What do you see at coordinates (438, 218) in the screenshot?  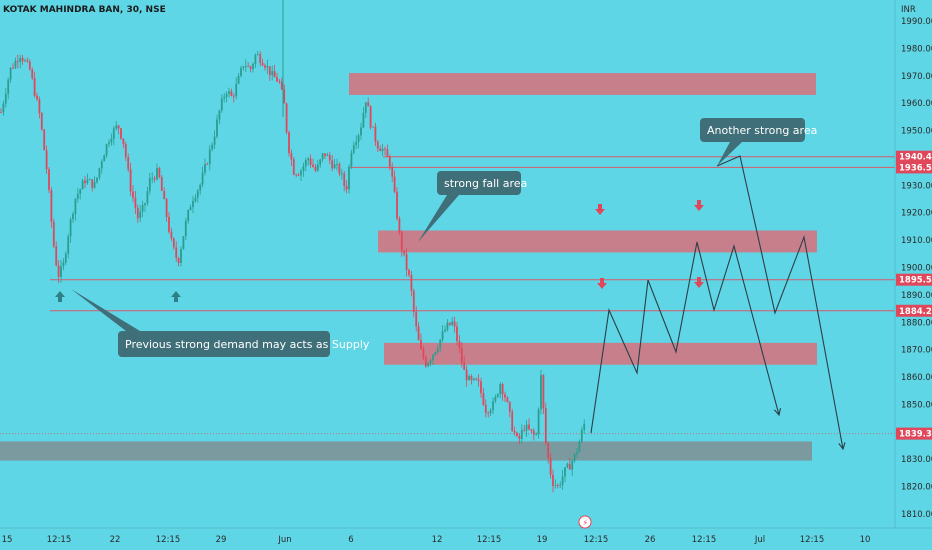 I see `callout-pointer` at bounding box center [438, 218].